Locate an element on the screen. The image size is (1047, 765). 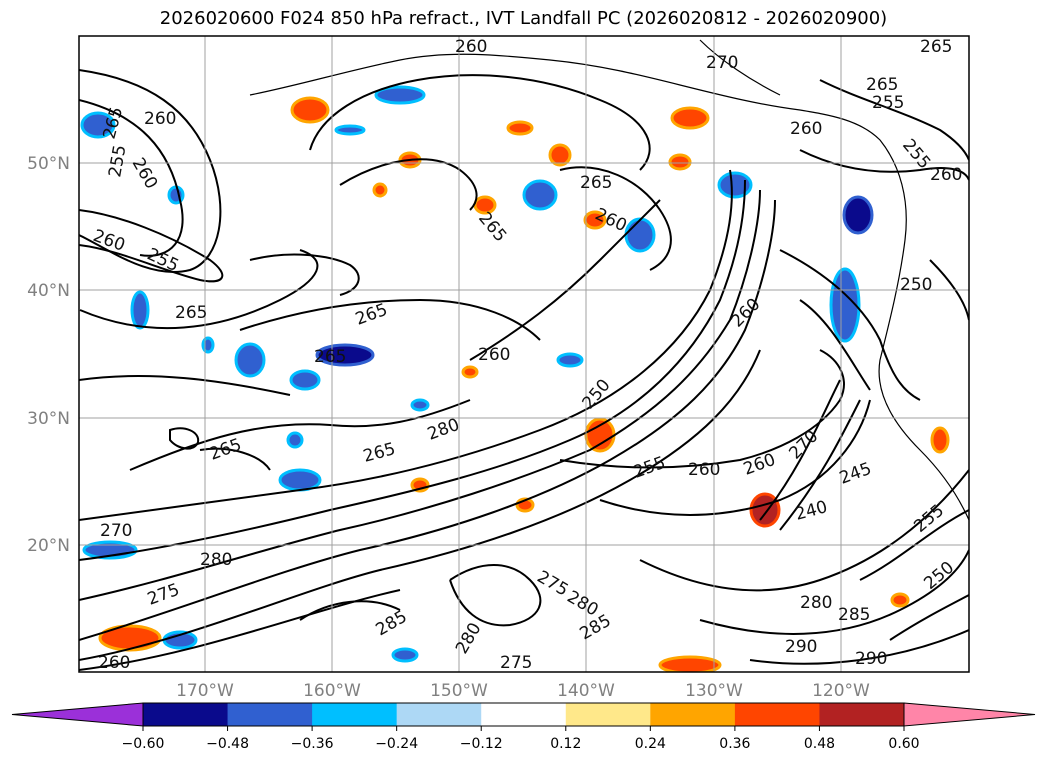
contour-label: 285 is located at coordinates (854, 615).